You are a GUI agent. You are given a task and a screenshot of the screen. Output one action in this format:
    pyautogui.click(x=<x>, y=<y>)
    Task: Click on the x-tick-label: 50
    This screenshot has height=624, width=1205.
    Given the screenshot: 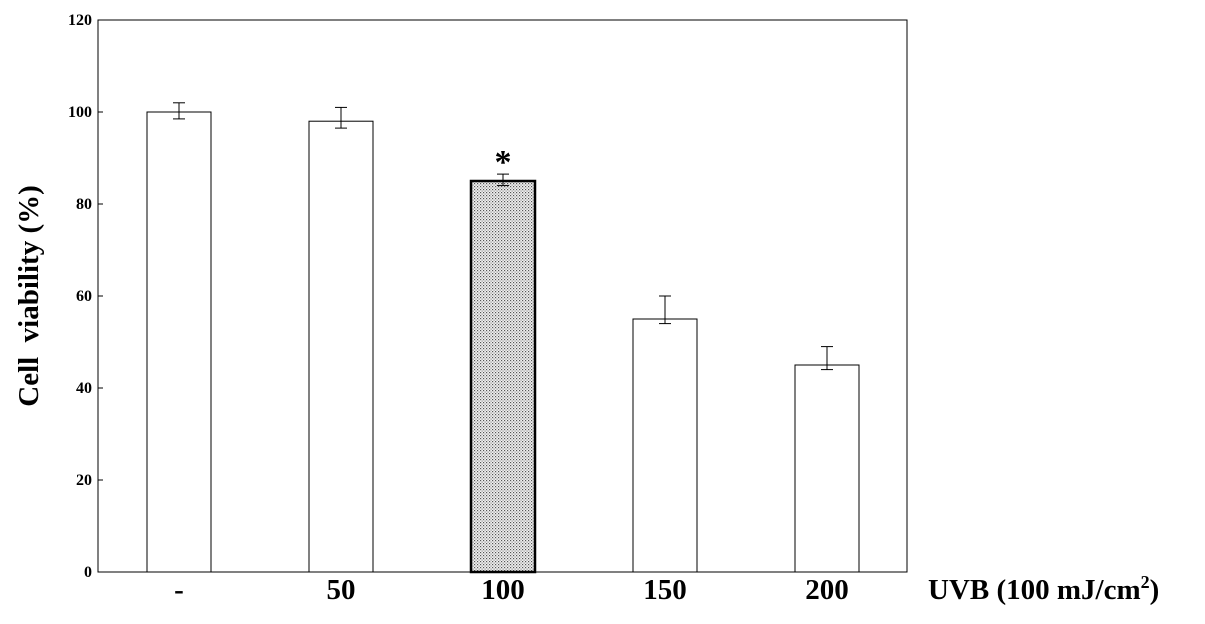 What is the action you would take?
    pyautogui.click(x=341, y=590)
    